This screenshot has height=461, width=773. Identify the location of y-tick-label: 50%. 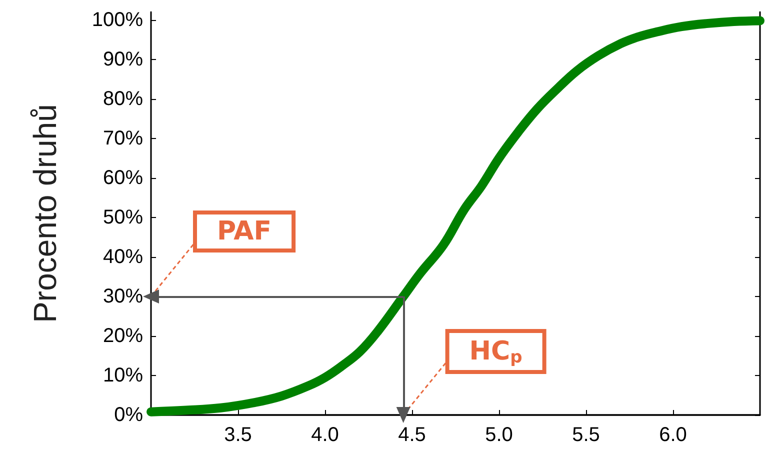
(123, 217).